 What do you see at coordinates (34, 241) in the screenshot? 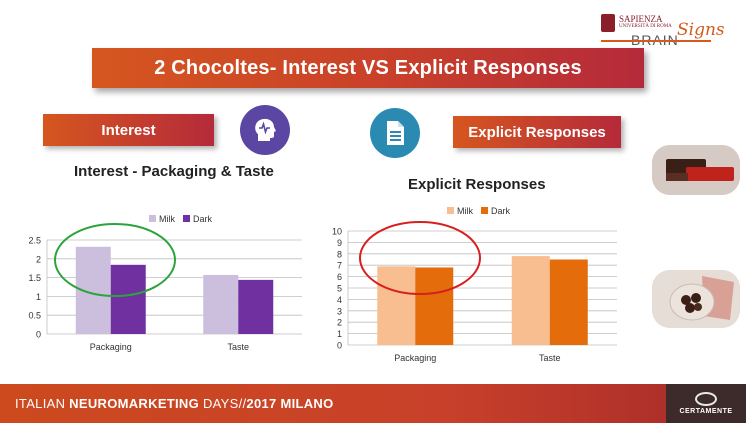
I see `y-tick-label: 2.5` at bounding box center [34, 241].